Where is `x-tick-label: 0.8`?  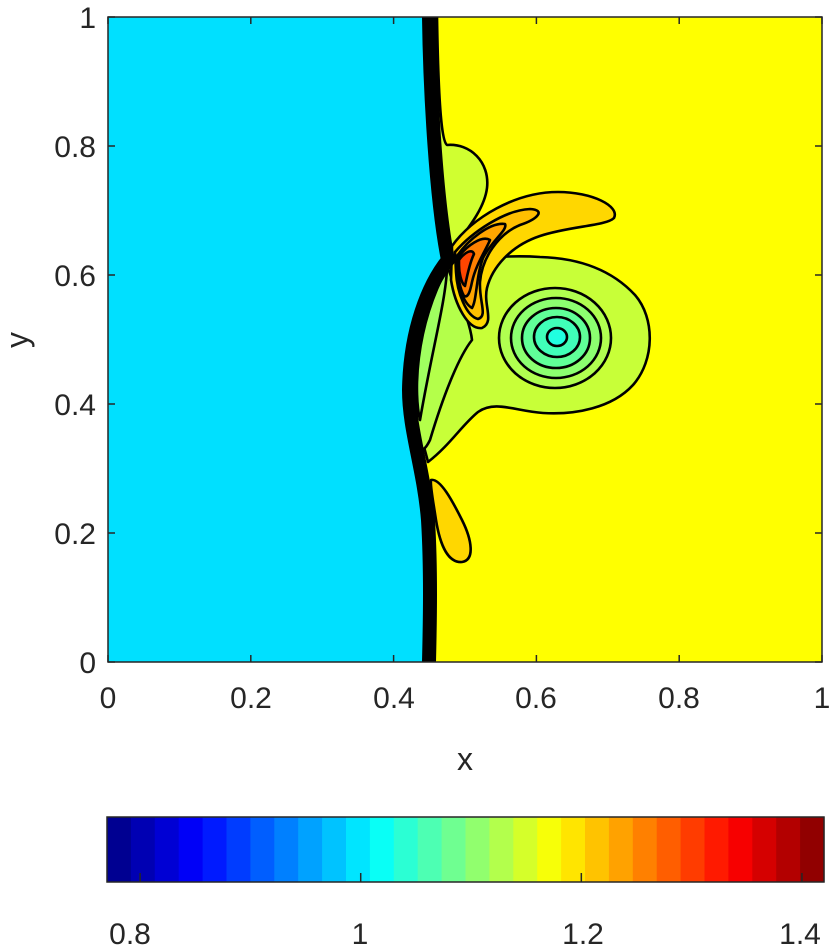 x-tick-label: 0.8 is located at coordinates (679, 698).